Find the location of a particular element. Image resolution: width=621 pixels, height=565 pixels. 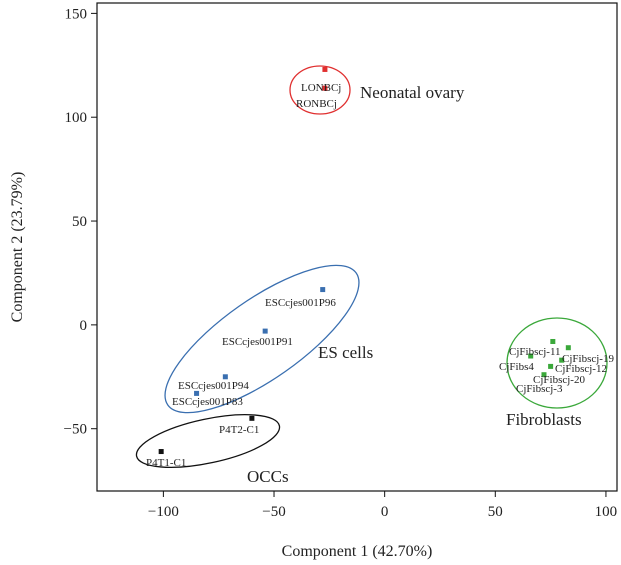

point-label-esccjes001p91: ESCcjes001P91 is located at coordinates (257, 342).